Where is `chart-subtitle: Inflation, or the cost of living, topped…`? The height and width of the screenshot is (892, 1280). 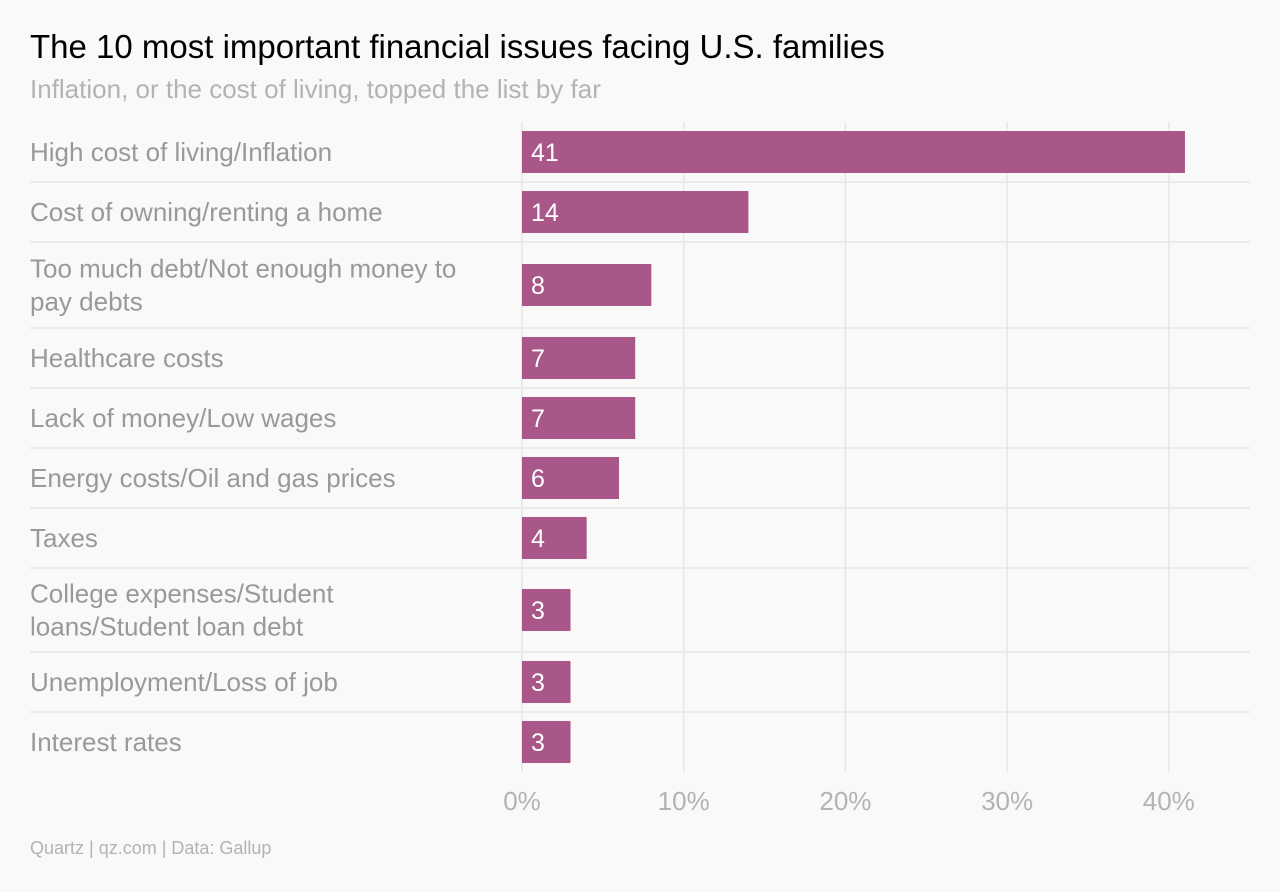
chart-subtitle: Inflation, or the cost of living, topped… is located at coordinates (315, 89).